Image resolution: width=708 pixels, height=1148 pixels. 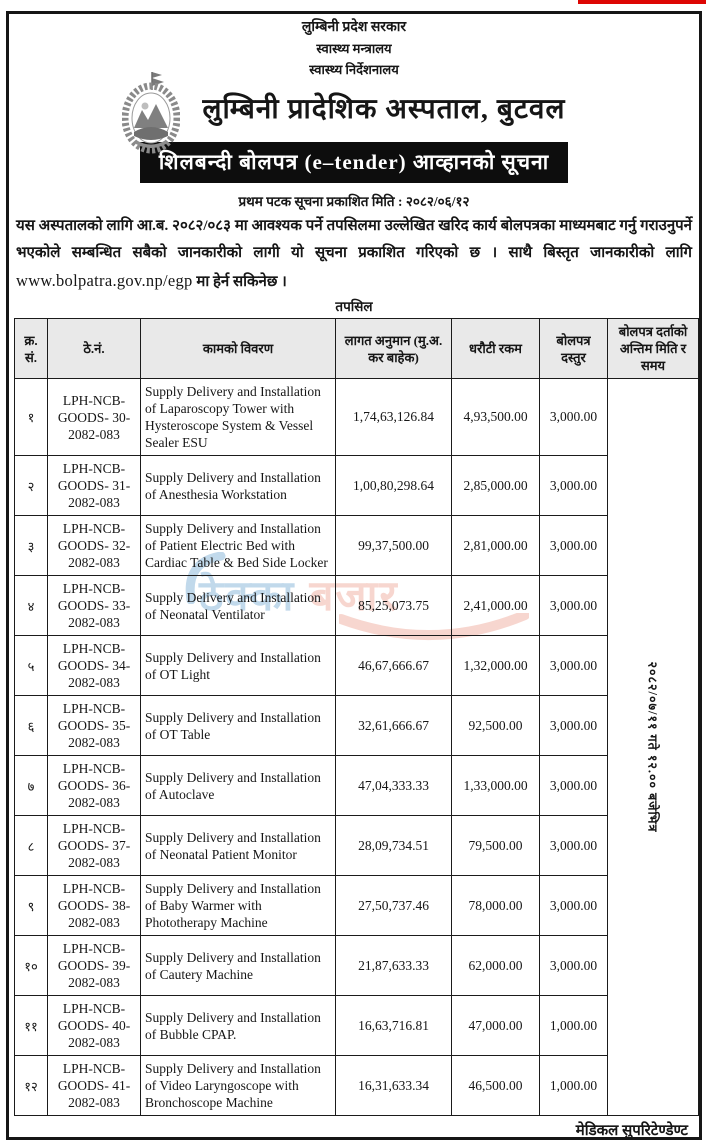 What do you see at coordinates (495, 545) in the screenshot?
I see `deposit-cell: 2,81,000.00` at bounding box center [495, 545].